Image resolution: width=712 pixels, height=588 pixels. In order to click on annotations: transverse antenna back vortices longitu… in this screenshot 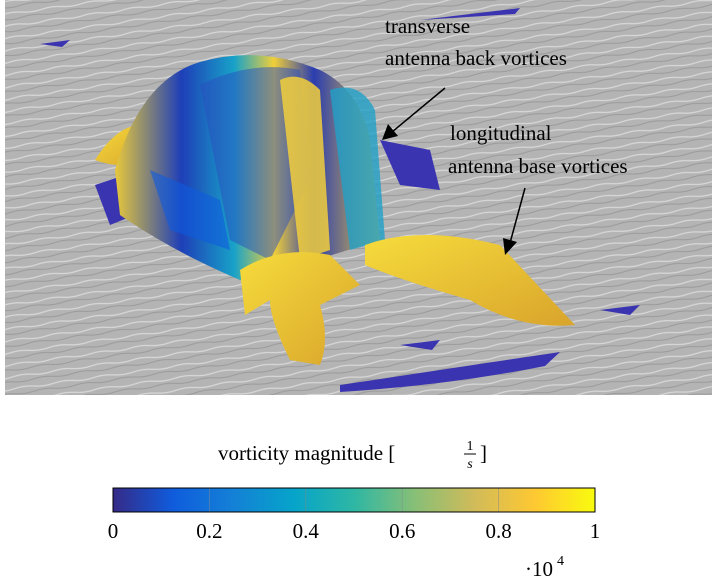, I will do `click(505, 134)`.